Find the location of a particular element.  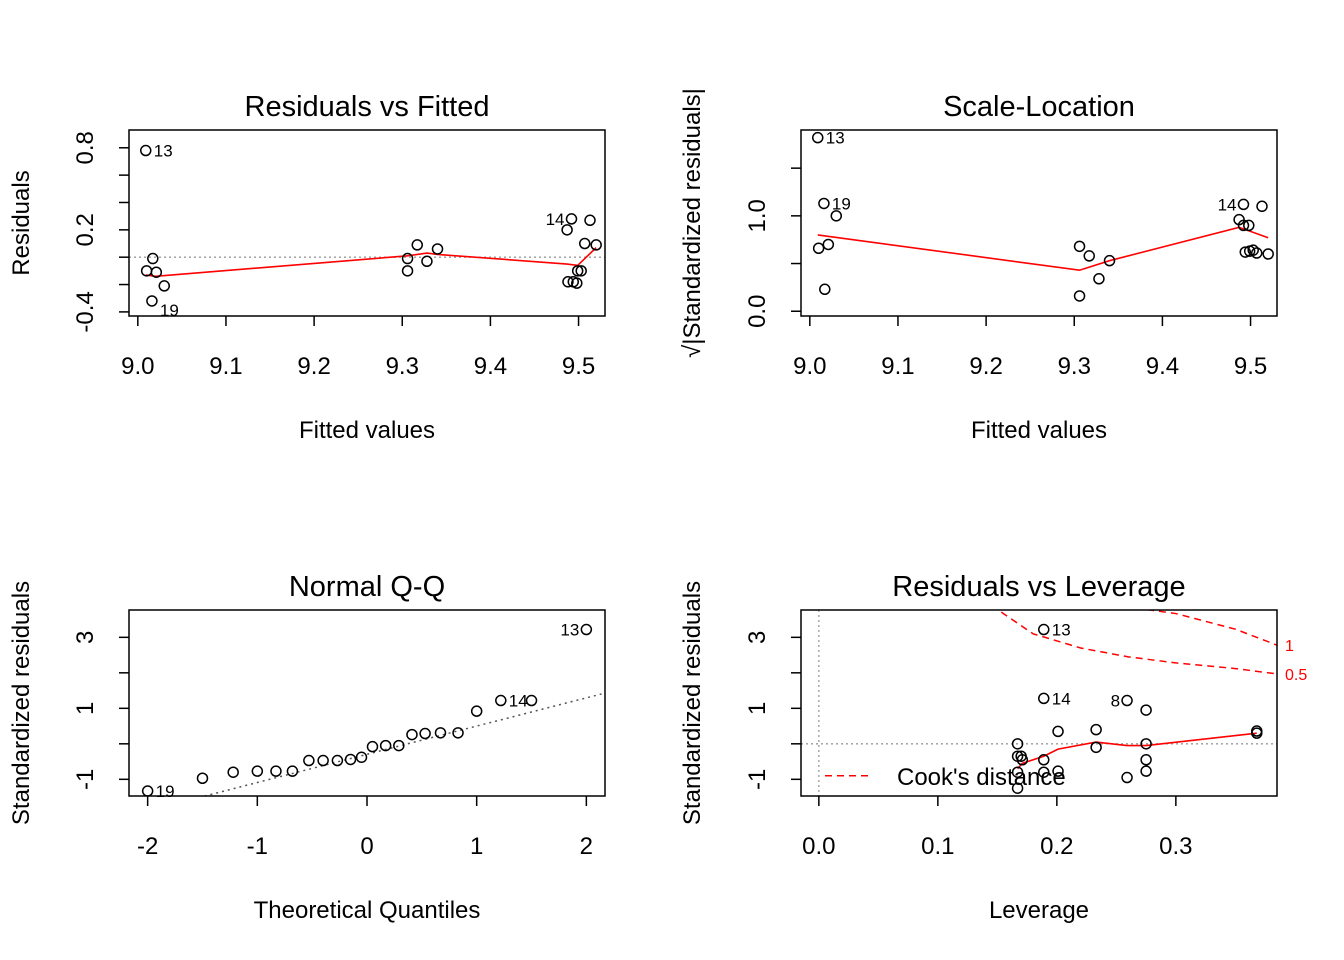

x-axis-label: Leverage is located at coordinates (1039, 910).